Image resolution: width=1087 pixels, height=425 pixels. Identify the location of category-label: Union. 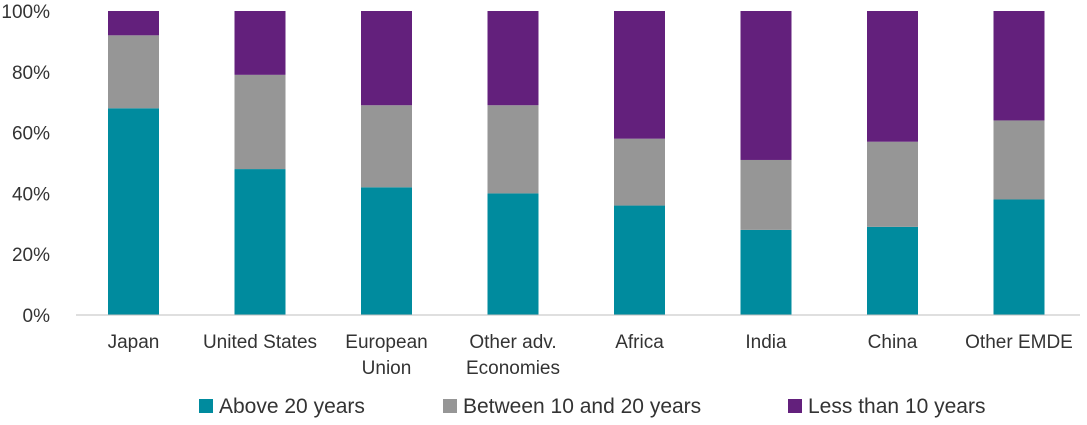
(387, 368).